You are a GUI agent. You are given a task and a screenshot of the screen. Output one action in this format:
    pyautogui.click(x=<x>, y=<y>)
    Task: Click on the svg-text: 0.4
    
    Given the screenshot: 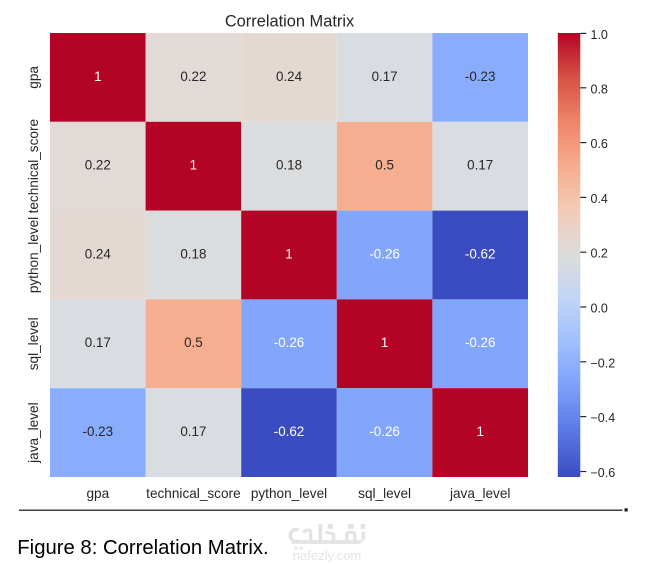 What is the action you would take?
    pyautogui.click(x=599, y=199)
    